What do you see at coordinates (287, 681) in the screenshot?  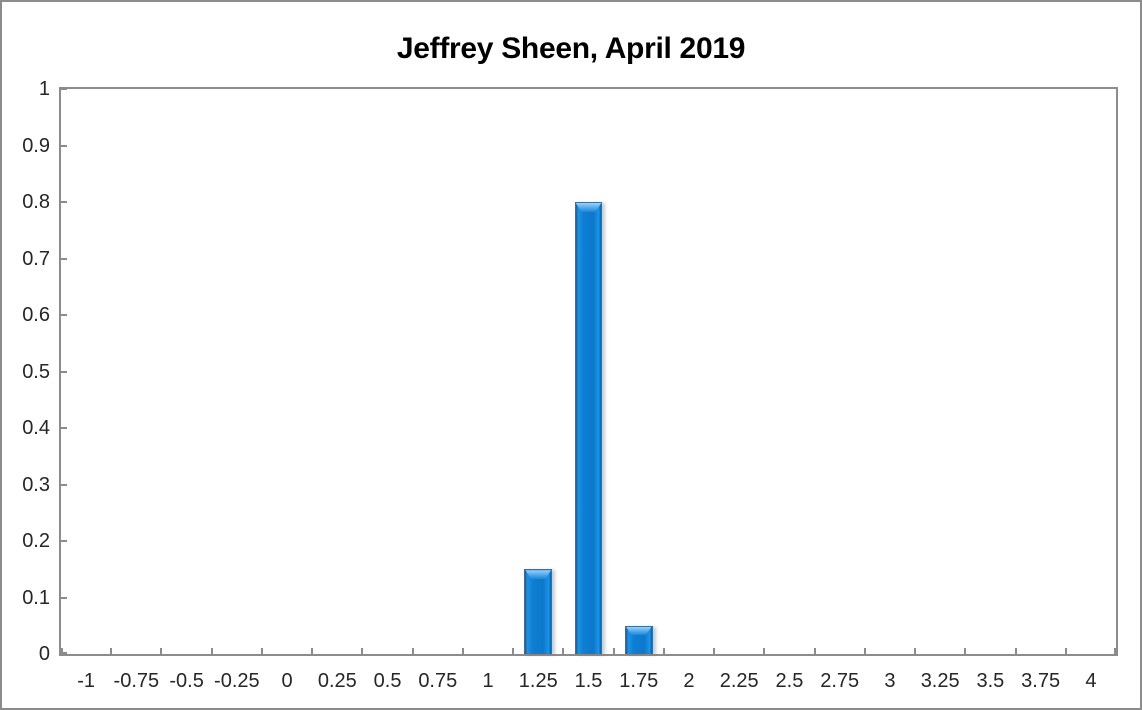 I see `x-tick-label: 0` at bounding box center [287, 681].